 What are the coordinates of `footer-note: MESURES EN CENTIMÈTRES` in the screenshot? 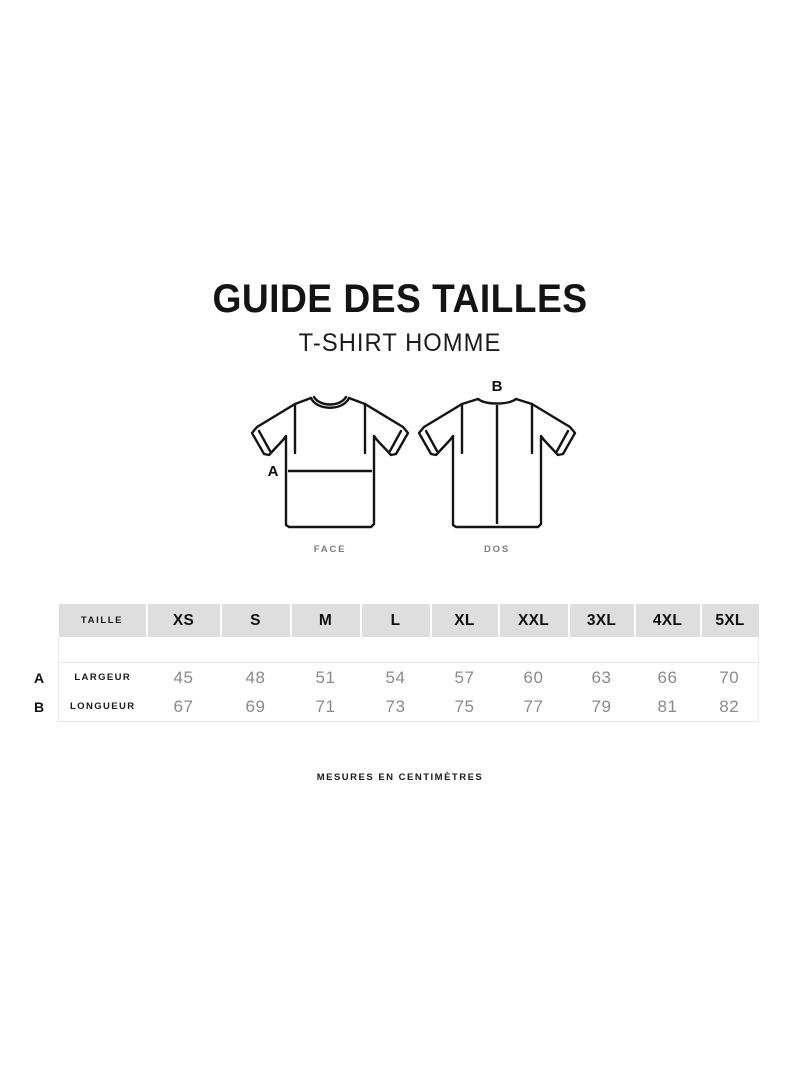 It's located at (400, 777).